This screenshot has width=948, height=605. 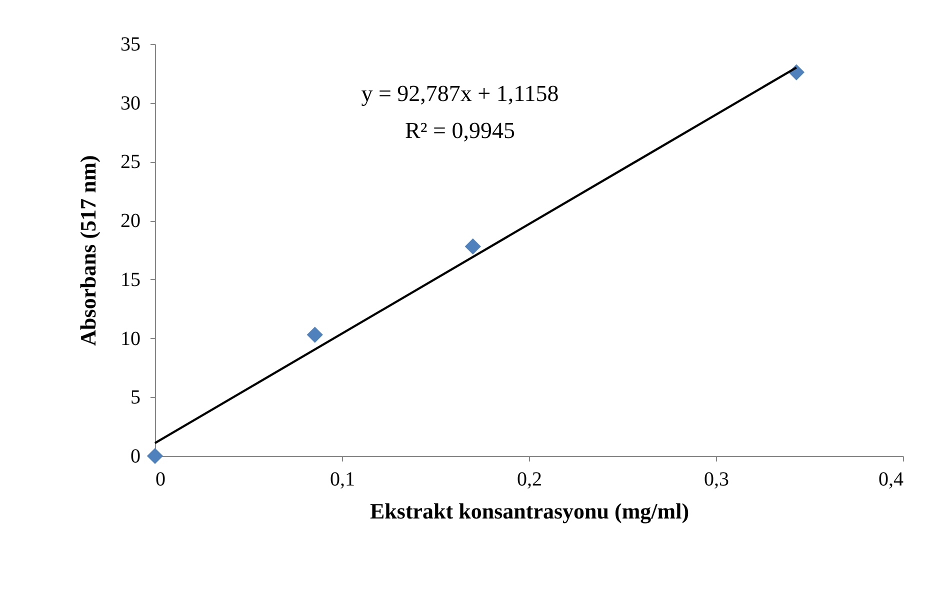 I want to click on x-tick-label: 0,1, so click(x=342, y=479).